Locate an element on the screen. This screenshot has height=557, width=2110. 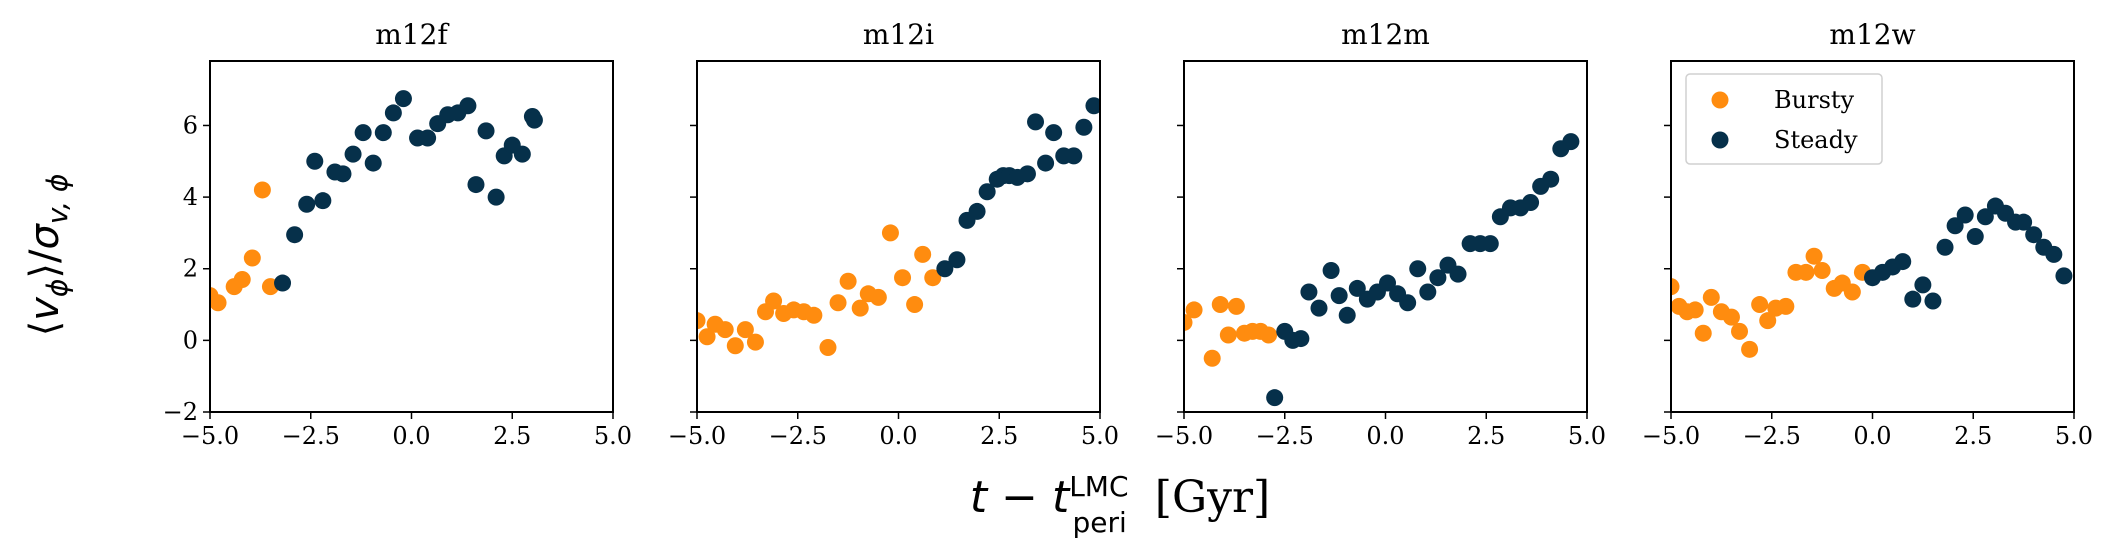
legend-marker-steady is located at coordinates (1720, 140).